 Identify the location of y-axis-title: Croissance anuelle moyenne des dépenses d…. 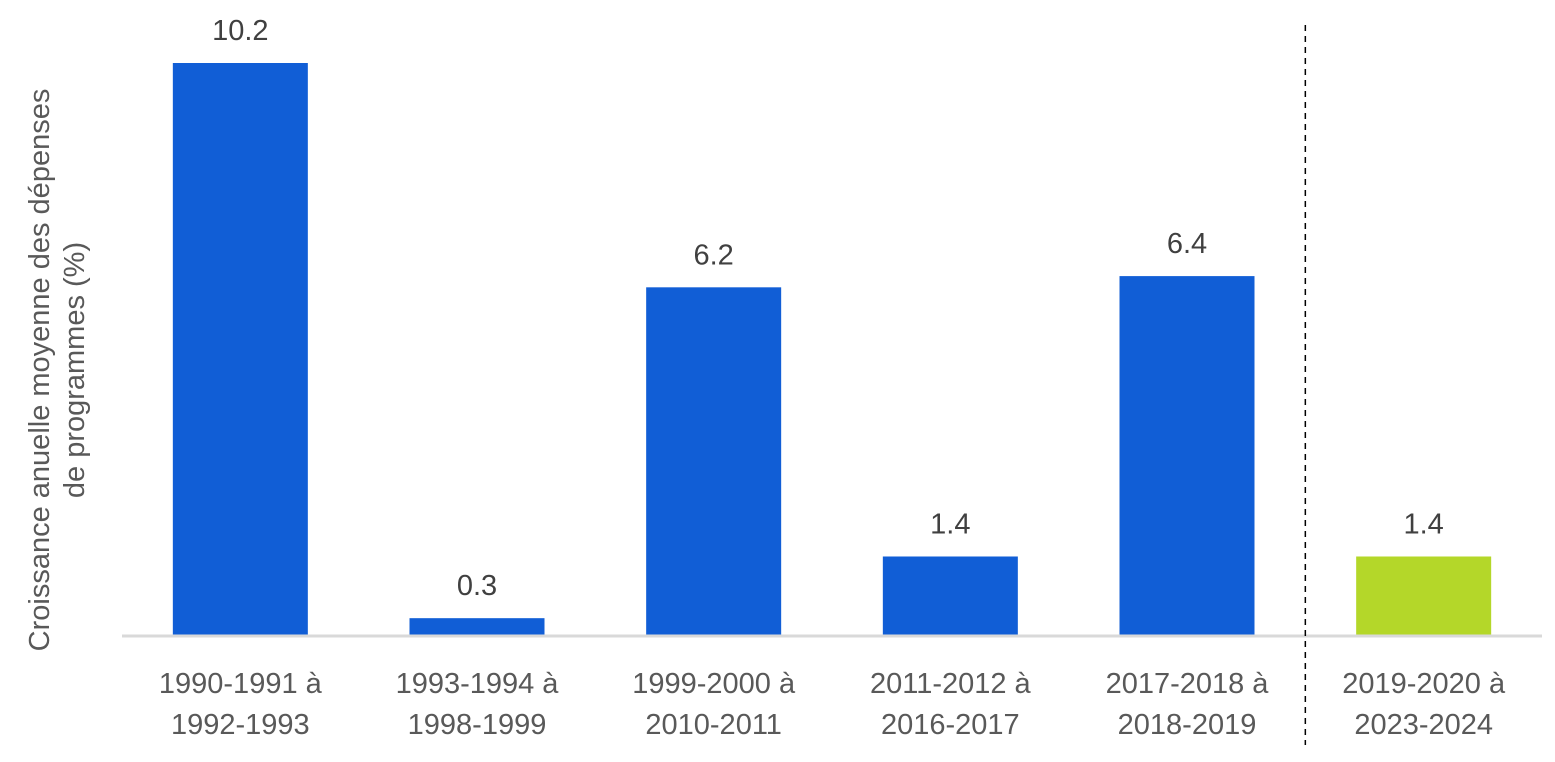
(57, 370).